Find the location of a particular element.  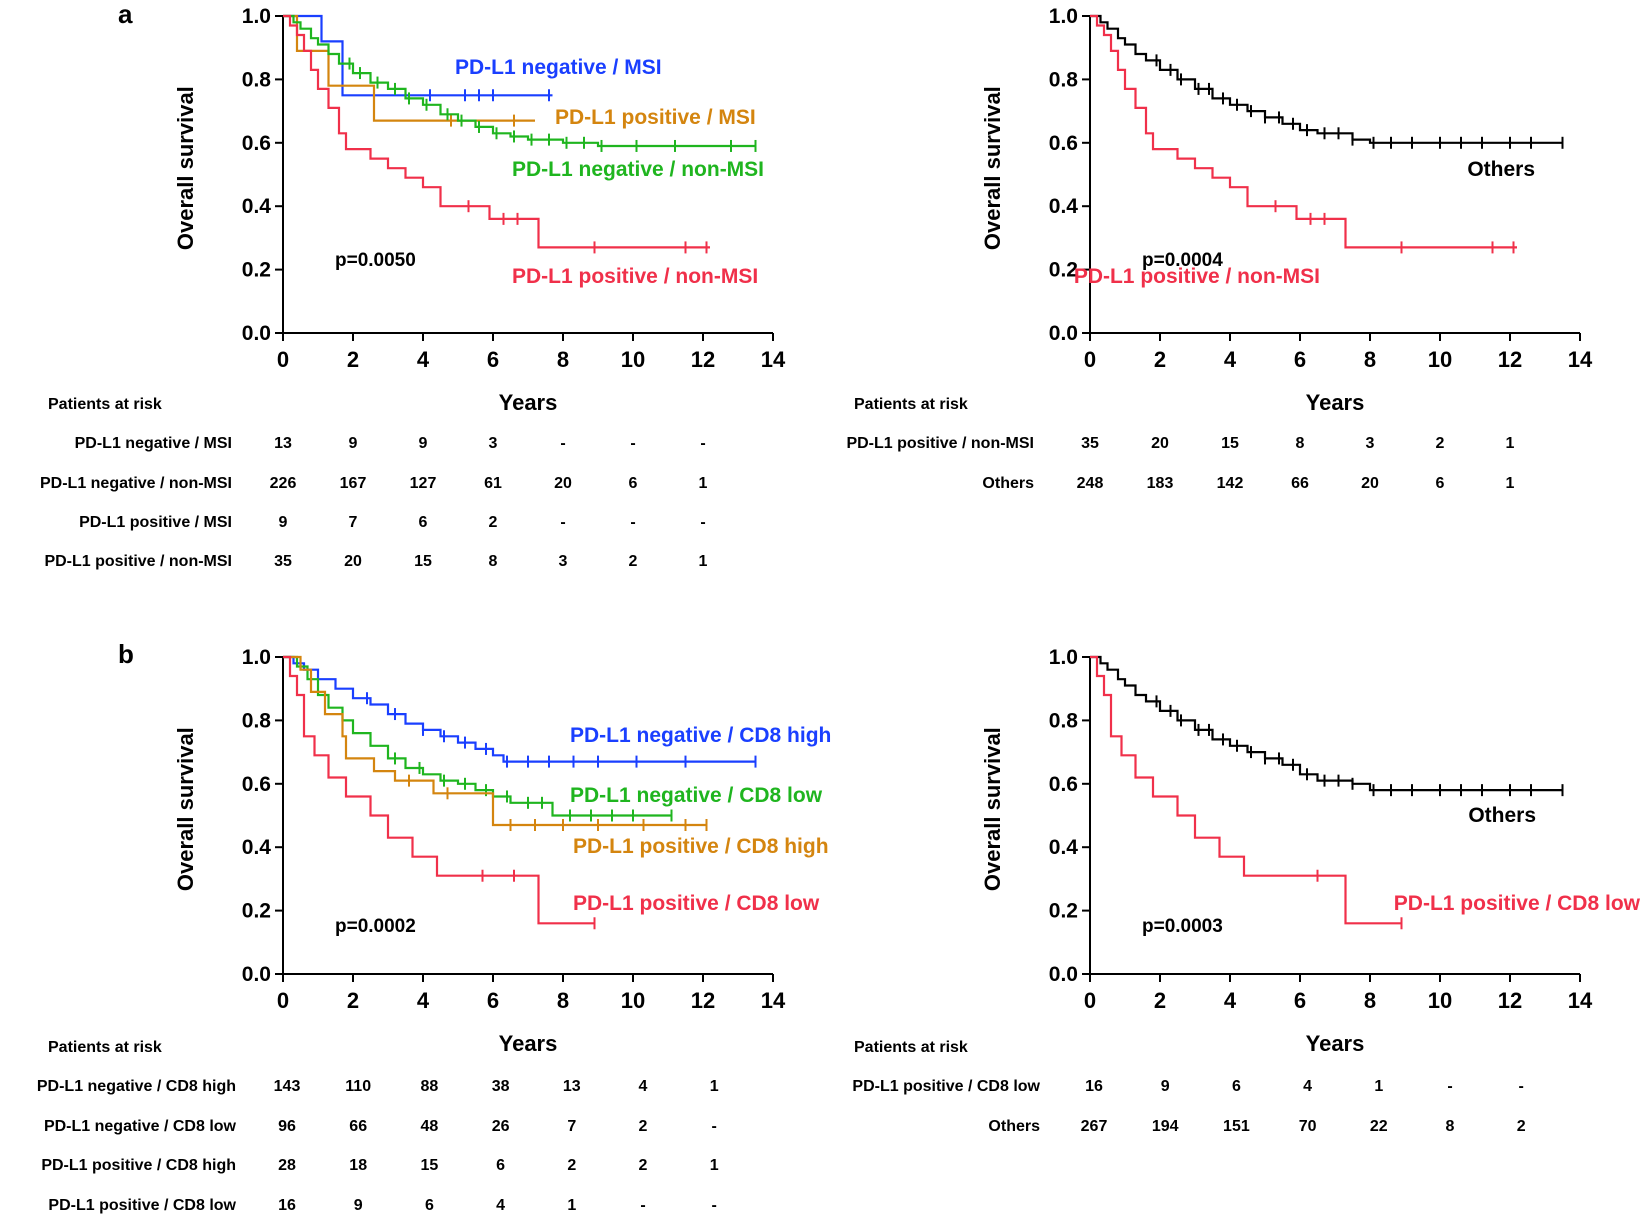

risk-count: 142 is located at coordinates (1230, 483).